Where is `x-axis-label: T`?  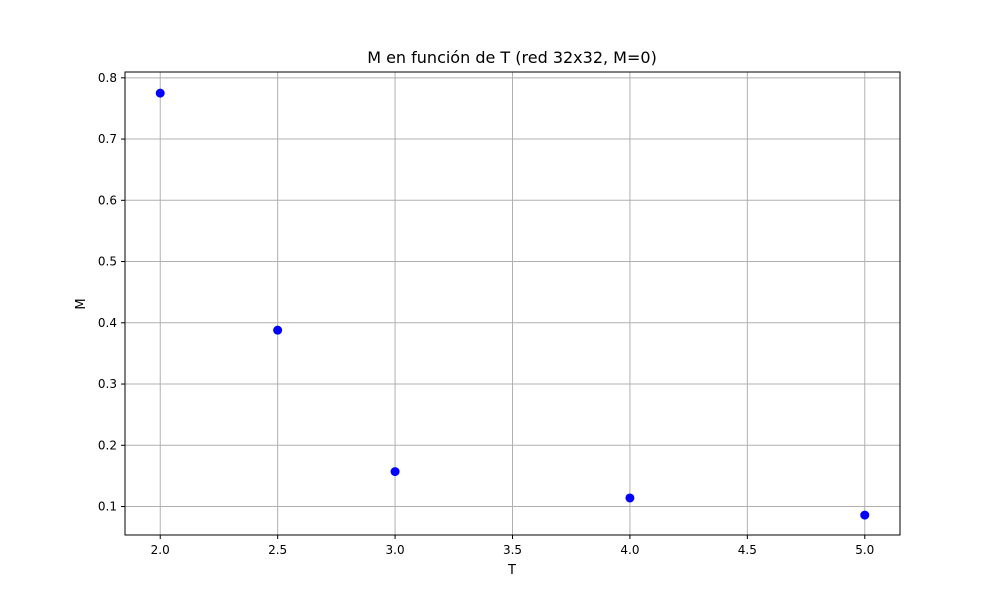
x-axis-label: T is located at coordinates (511, 570).